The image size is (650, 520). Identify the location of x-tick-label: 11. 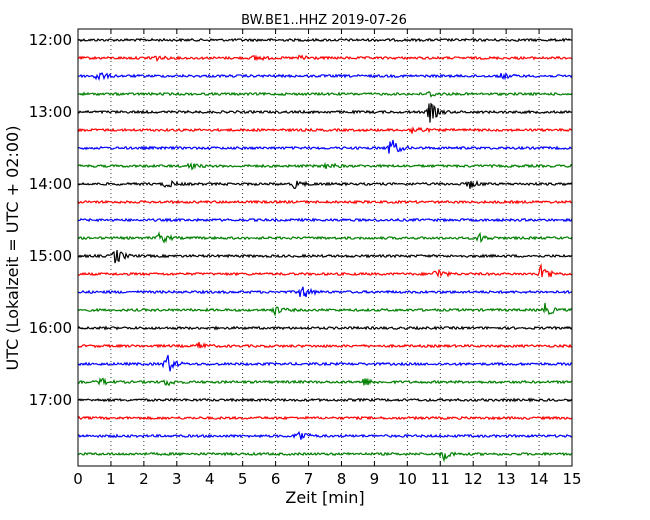
(440, 479).